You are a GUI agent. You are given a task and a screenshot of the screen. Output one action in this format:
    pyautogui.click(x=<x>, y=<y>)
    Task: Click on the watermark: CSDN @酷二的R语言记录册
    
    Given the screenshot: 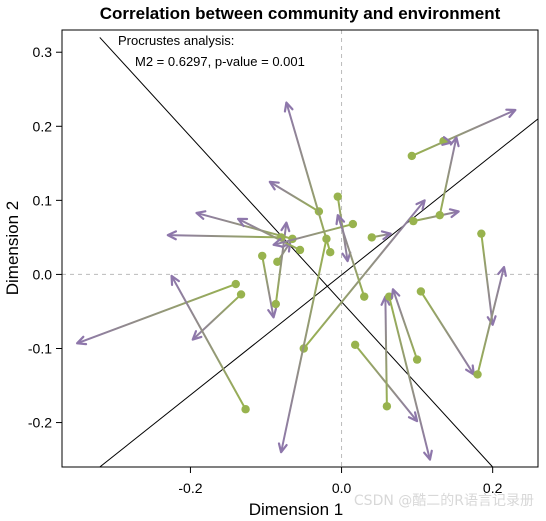 What is the action you would take?
    pyautogui.click(x=444, y=501)
    